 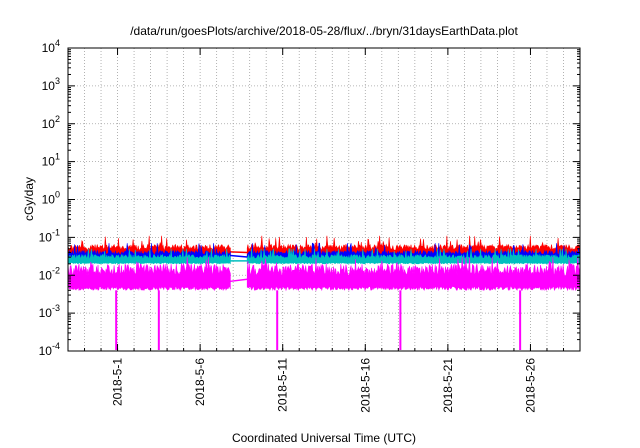 I want to click on x-tick-label: 2018-5-6, so click(x=200, y=382).